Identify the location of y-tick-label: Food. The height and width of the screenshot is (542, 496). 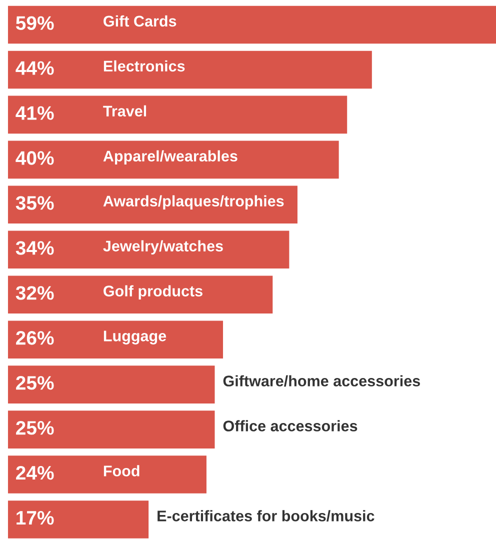
(122, 470).